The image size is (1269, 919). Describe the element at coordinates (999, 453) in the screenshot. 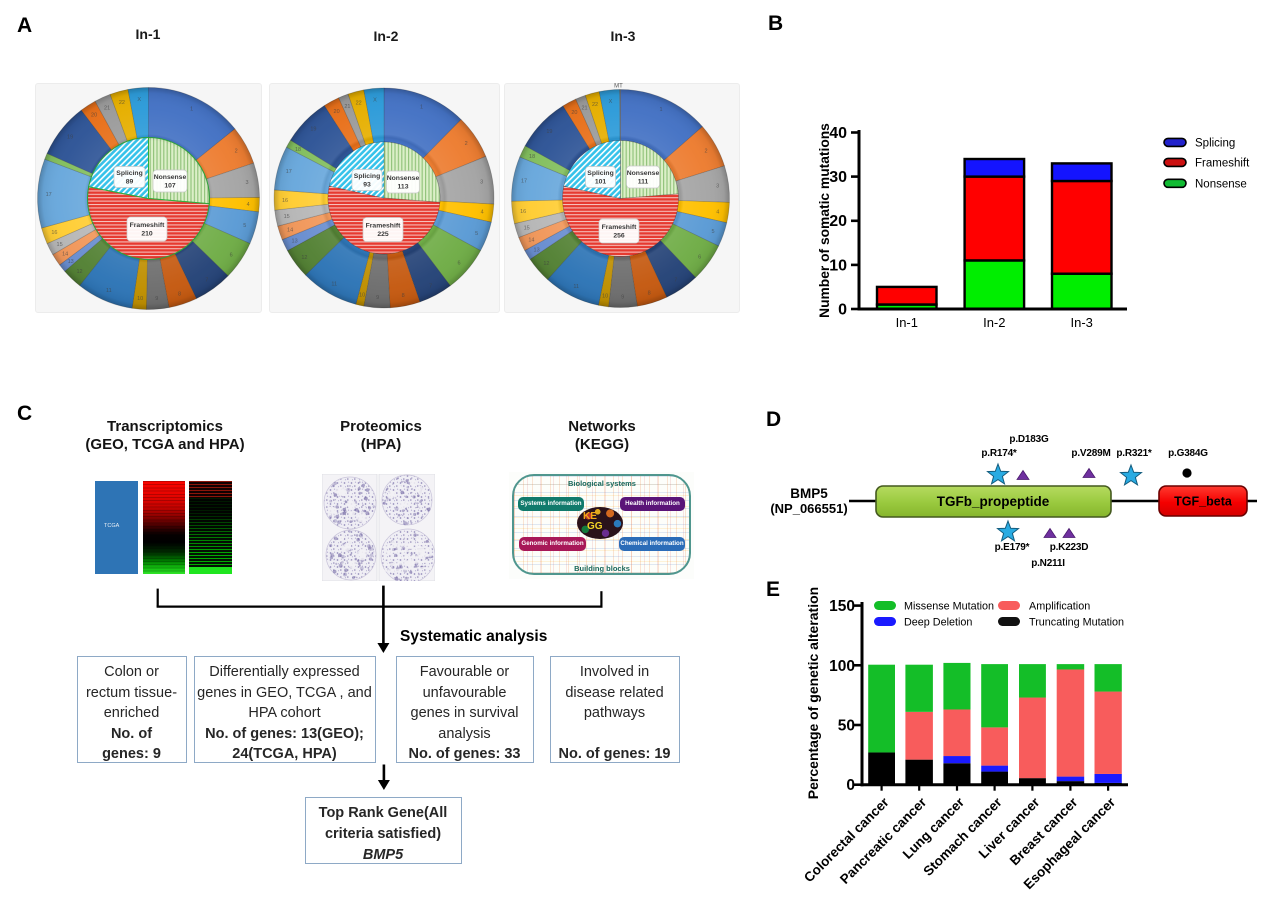

I see `svg-text: p.R174*` at that location.